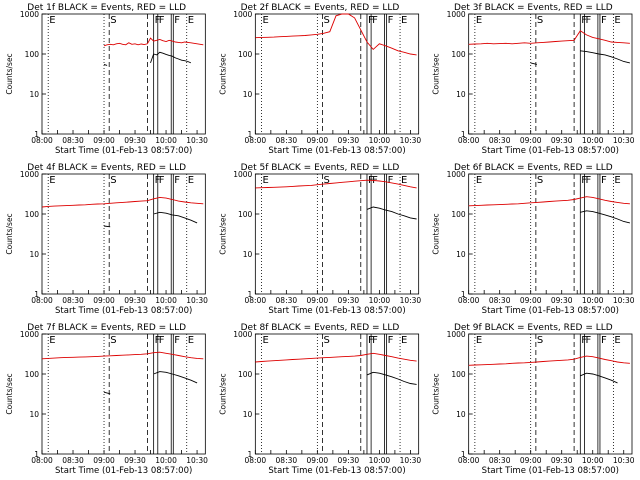 Image resolution: width=640 pixels, height=480 pixels. Describe the element at coordinates (106, 168) in the screenshot. I see `panel-title: Det 4f BLACK = Events, RED = LLD` at that location.